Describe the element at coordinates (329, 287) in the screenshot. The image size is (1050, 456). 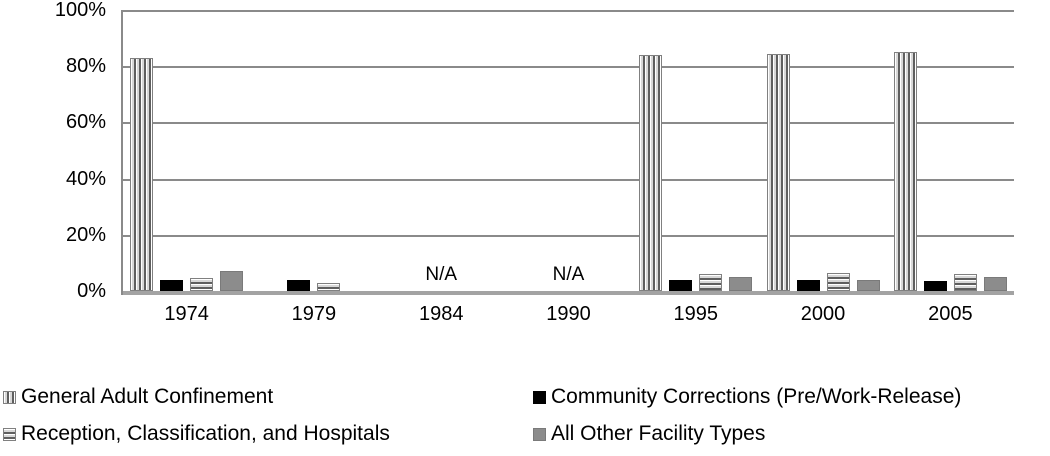
I see `bar-series2-1979` at that location.